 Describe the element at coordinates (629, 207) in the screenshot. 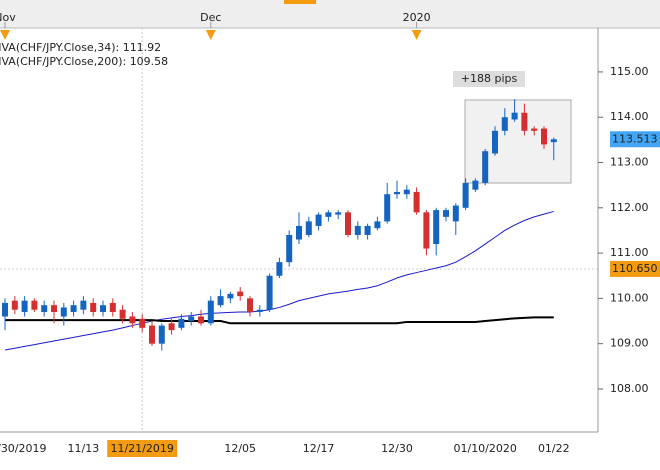

I see `y-tick-label: 112.00` at that location.